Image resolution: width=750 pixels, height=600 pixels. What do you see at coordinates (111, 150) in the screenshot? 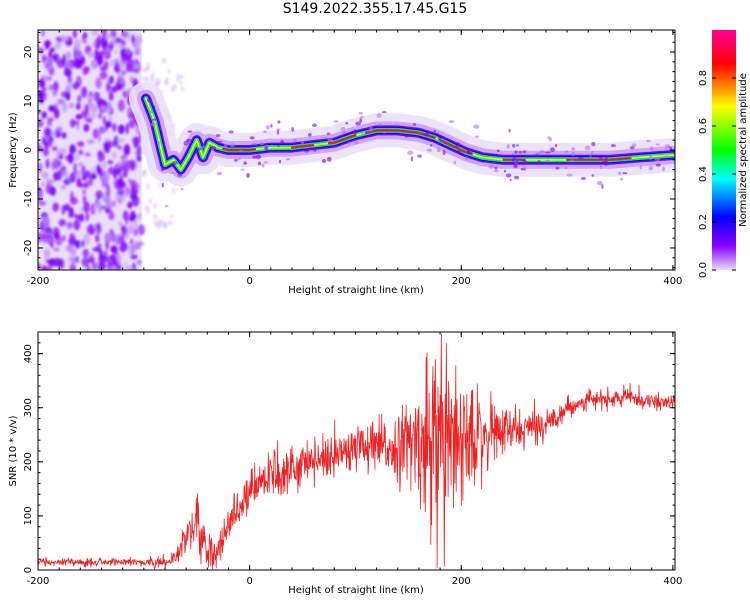
I see `noise-blobs` at bounding box center [111, 150].